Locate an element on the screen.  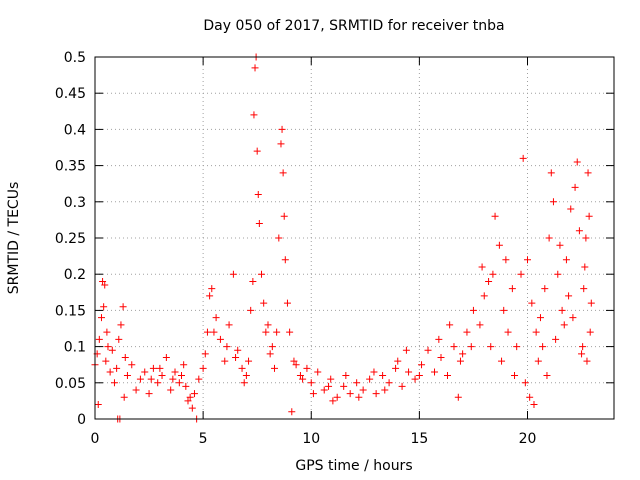
x-tick-label: 10 is located at coordinates (311, 439).